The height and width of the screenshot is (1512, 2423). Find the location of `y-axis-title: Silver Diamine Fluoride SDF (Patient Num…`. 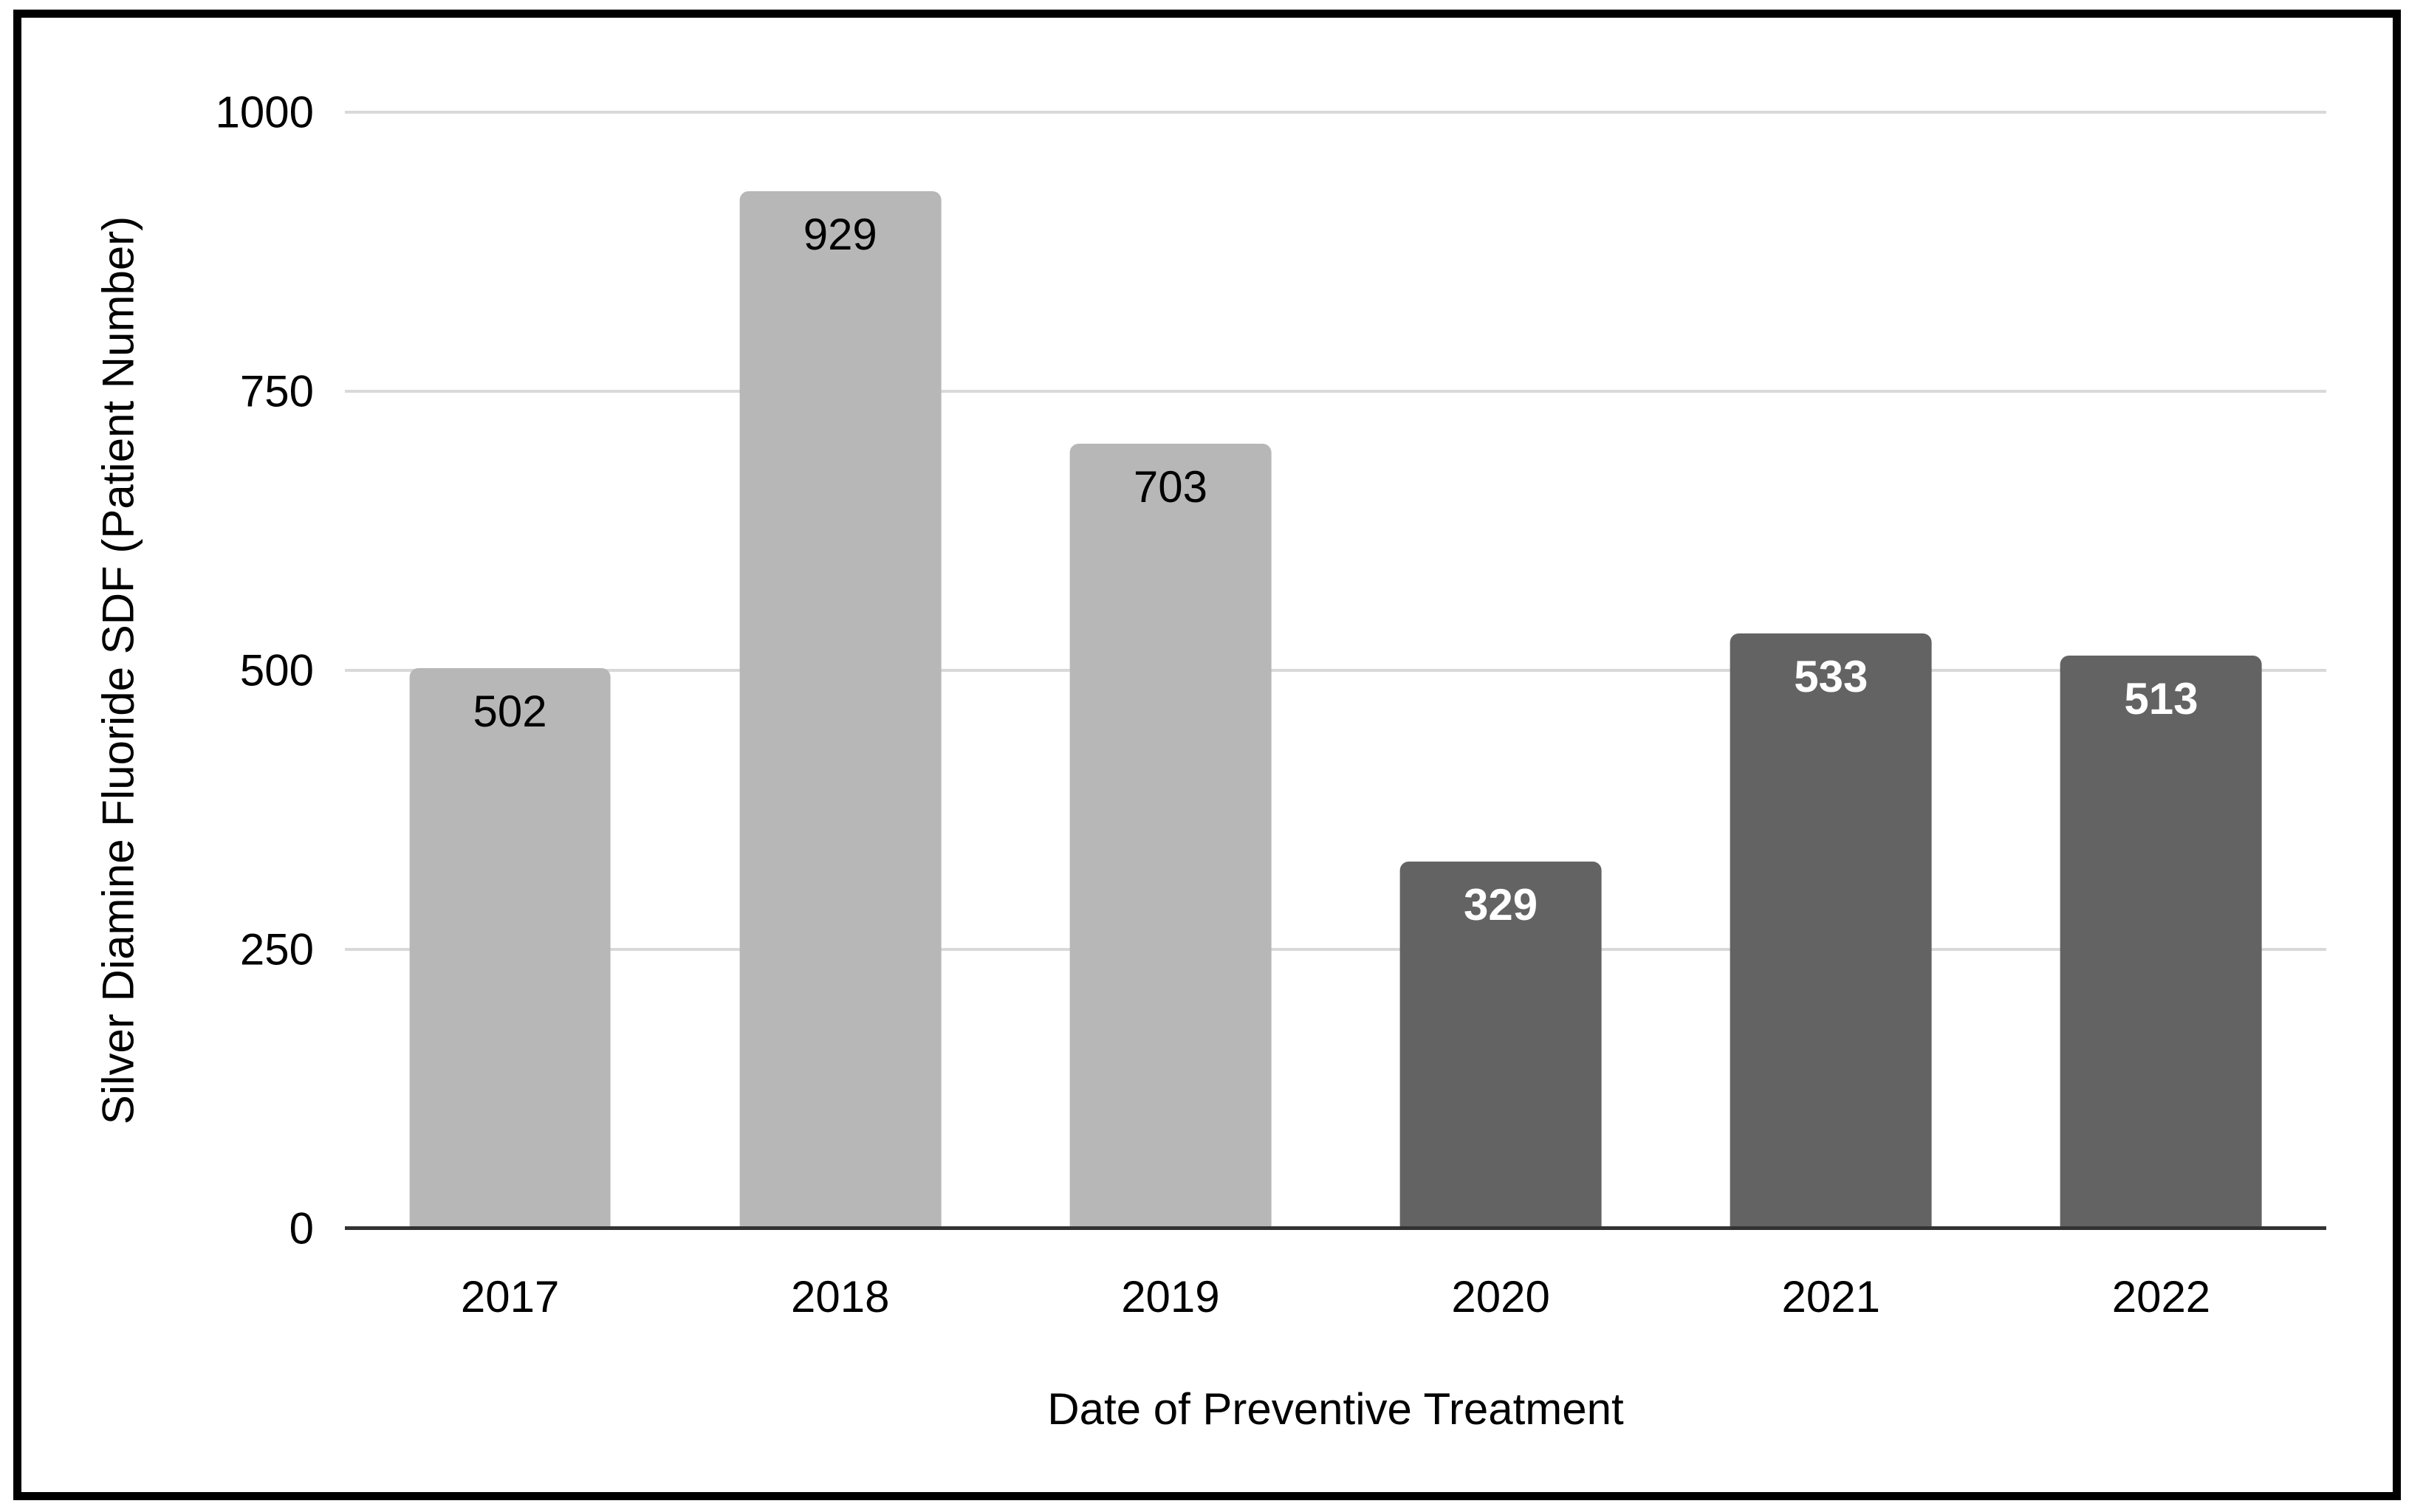

y-axis-title: Silver Diamine Fluoride SDF (Patient Num… is located at coordinates (118, 670).